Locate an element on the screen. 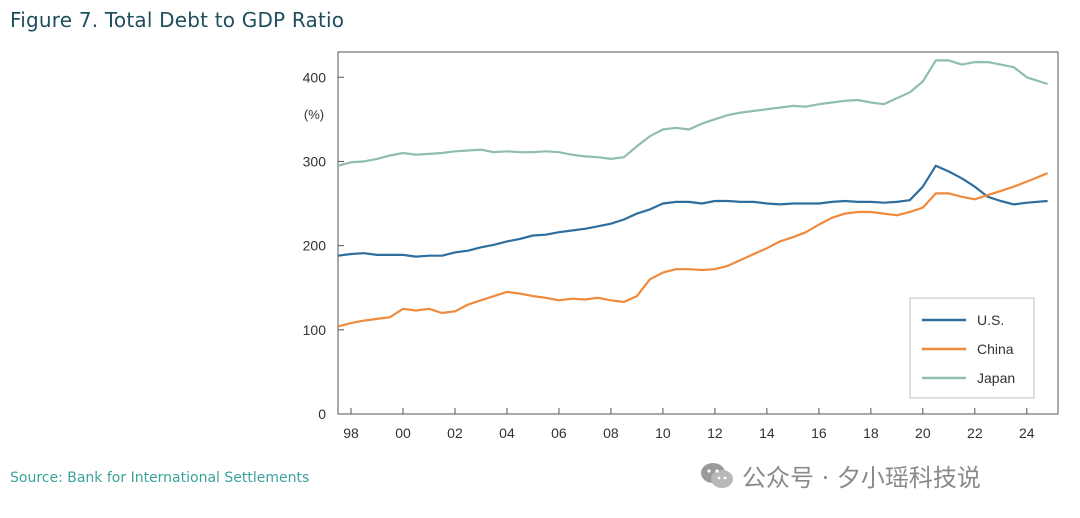 Image resolution: width=1080 pixels, height=518 pixels. wechat-icon is located at coordinates (717, 475).